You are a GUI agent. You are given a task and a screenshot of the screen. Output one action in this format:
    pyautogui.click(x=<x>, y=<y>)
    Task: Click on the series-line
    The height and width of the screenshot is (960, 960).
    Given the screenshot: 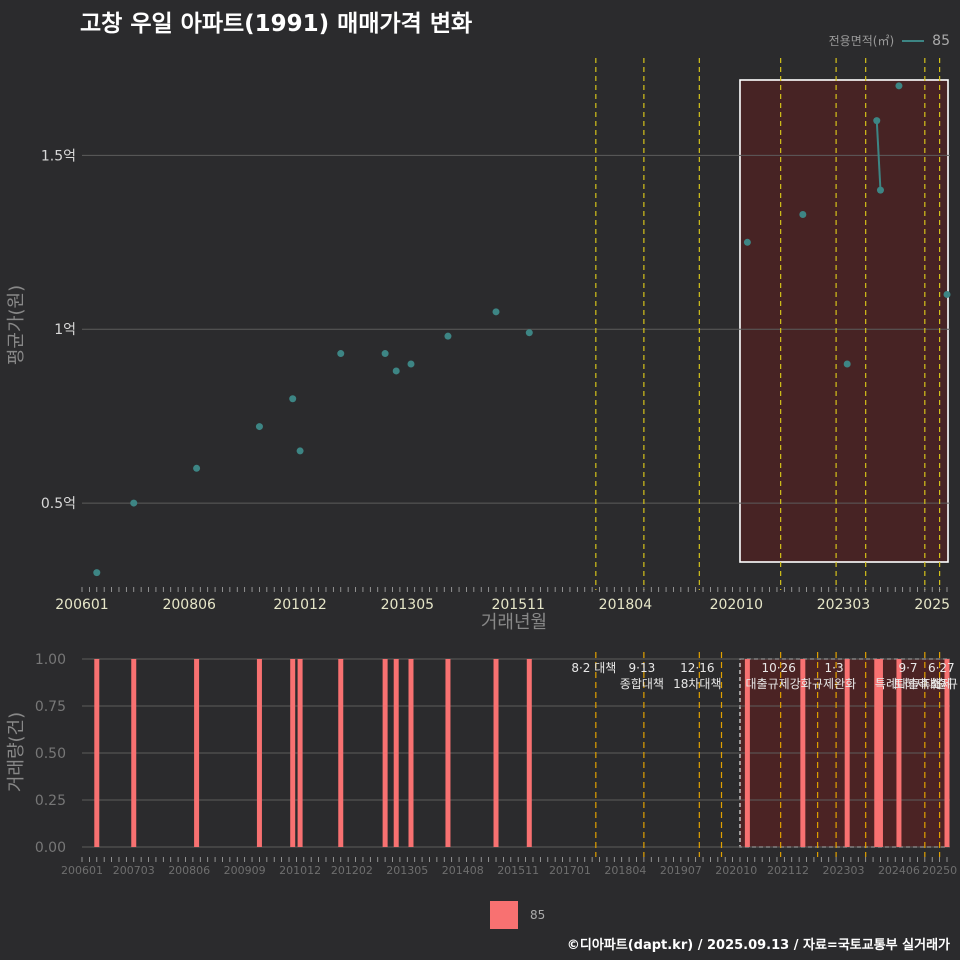 What is the action you would take?
    pyautogui.click(x=878, y=155)
    